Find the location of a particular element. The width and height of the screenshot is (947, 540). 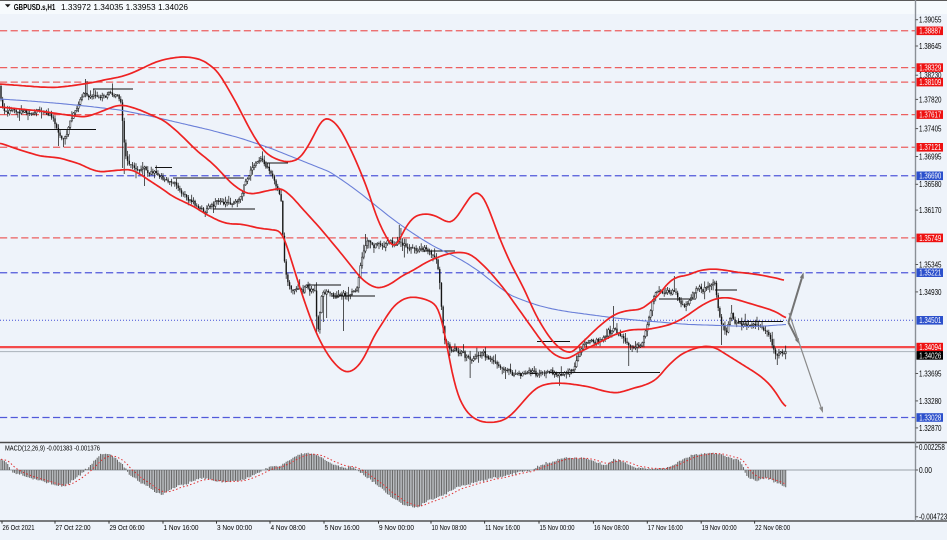

svg-text: 26 Oct 2021 is located at coordinates (19, 527).